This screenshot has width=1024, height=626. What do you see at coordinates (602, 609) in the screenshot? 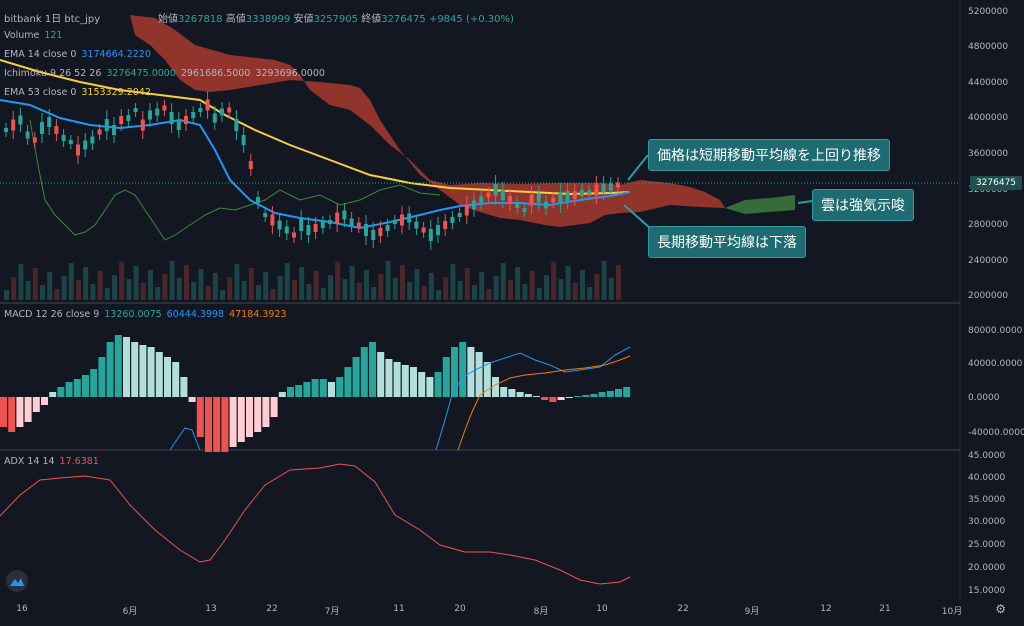
I see `time-tick: 10` at bounding box center [602, 609].